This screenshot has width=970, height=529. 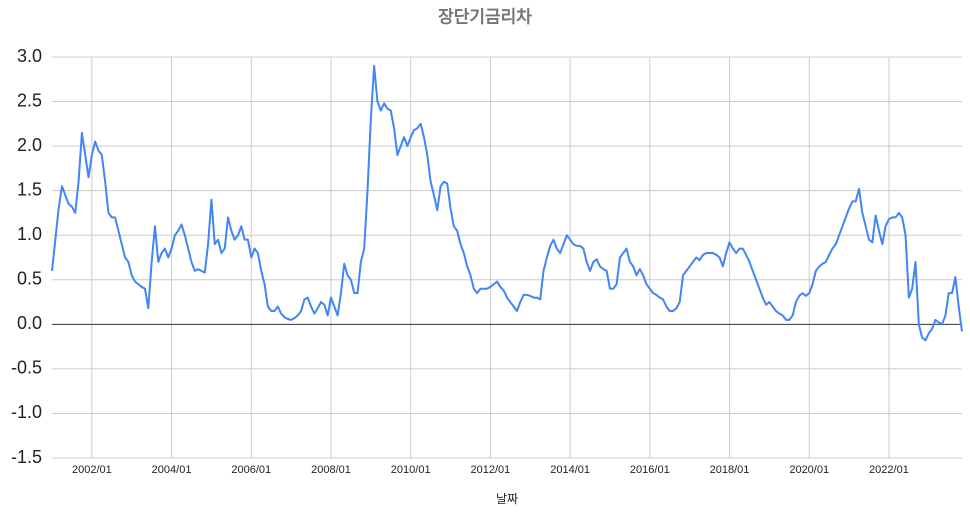 What do you see at coordinates (889, 470) in the screenshot?
I see `x-tick-label: 2022/01` at bounding box center [889, 470].